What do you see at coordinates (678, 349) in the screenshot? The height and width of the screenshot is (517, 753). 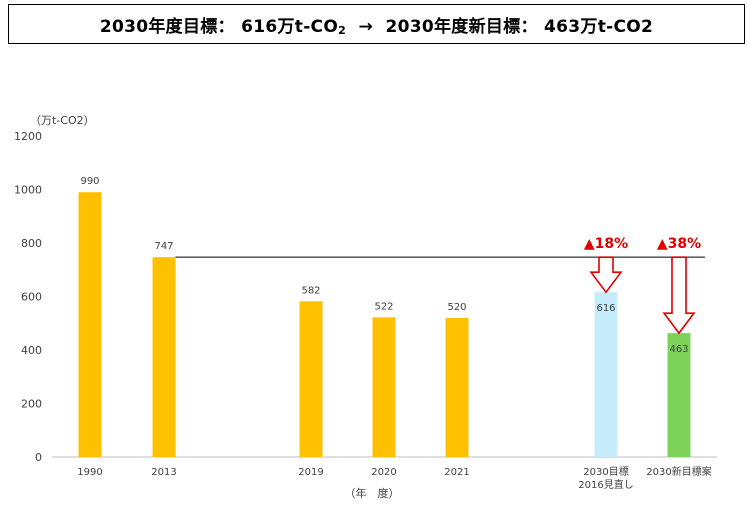 I see `data-label: 463` at bounding box center [678, 349].